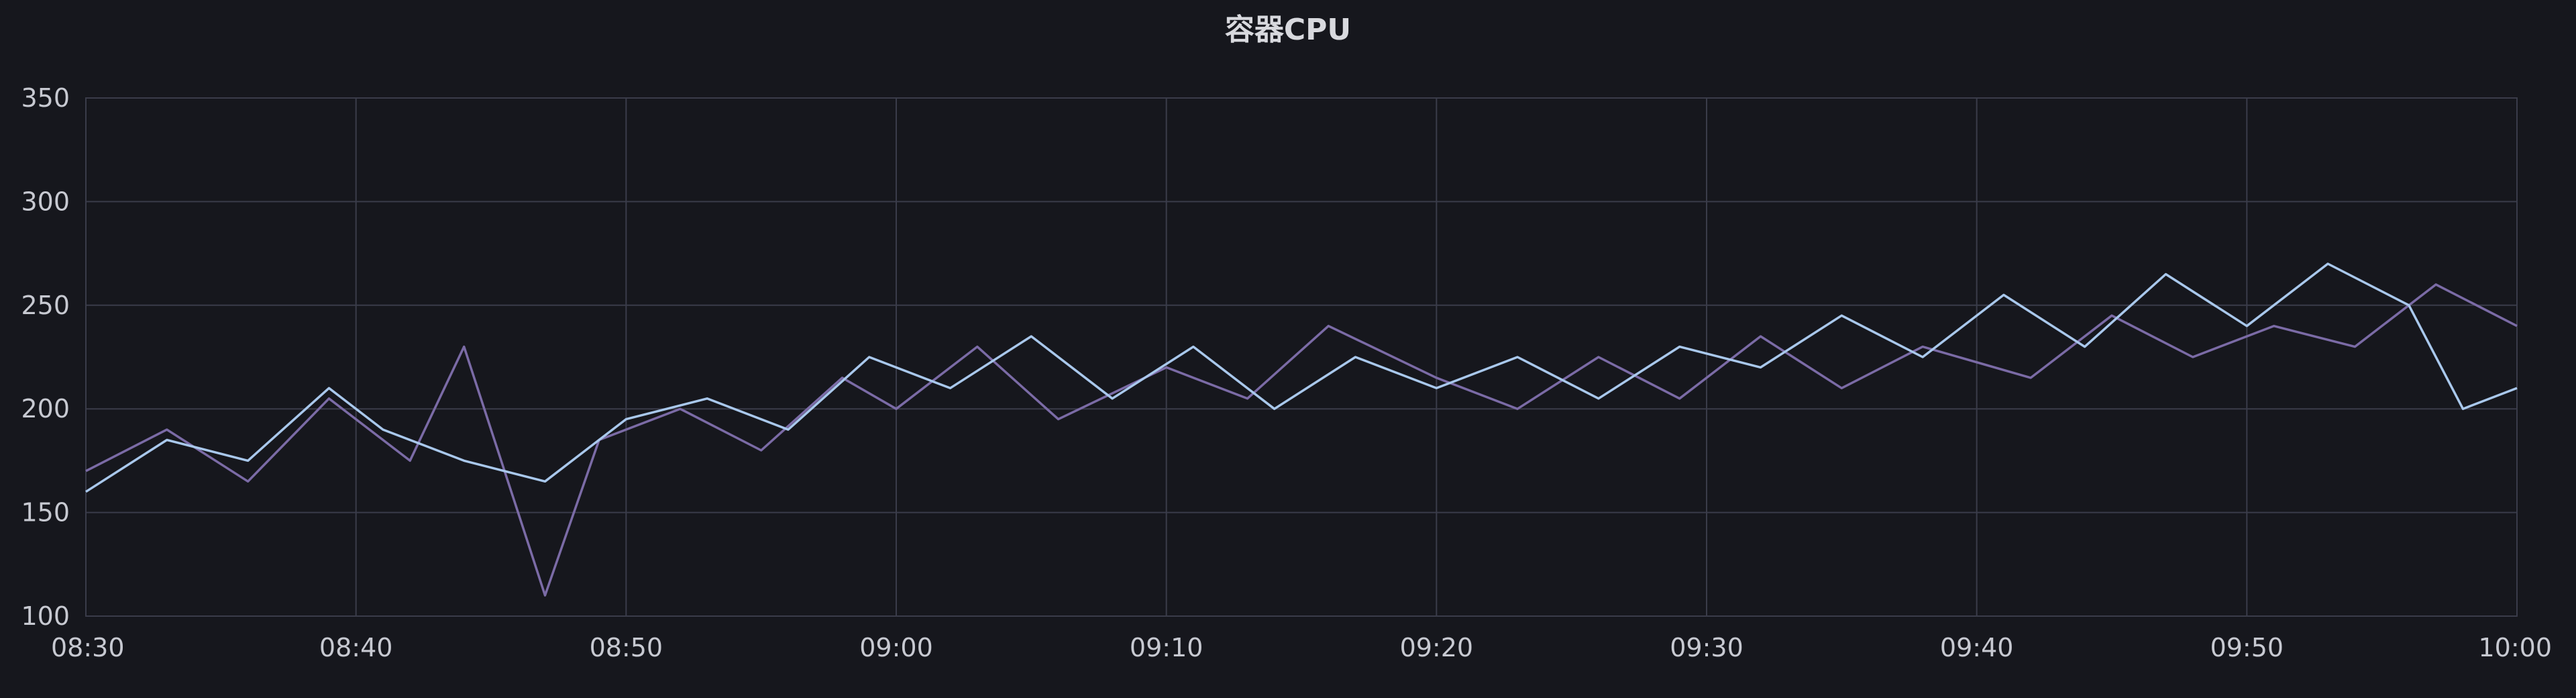 This screenshot has height=698, width=2576. What do you see at coordinates (45, 616) in the screenshot?
I see `y-tick-label: 100` at bounding box center [45, 616].